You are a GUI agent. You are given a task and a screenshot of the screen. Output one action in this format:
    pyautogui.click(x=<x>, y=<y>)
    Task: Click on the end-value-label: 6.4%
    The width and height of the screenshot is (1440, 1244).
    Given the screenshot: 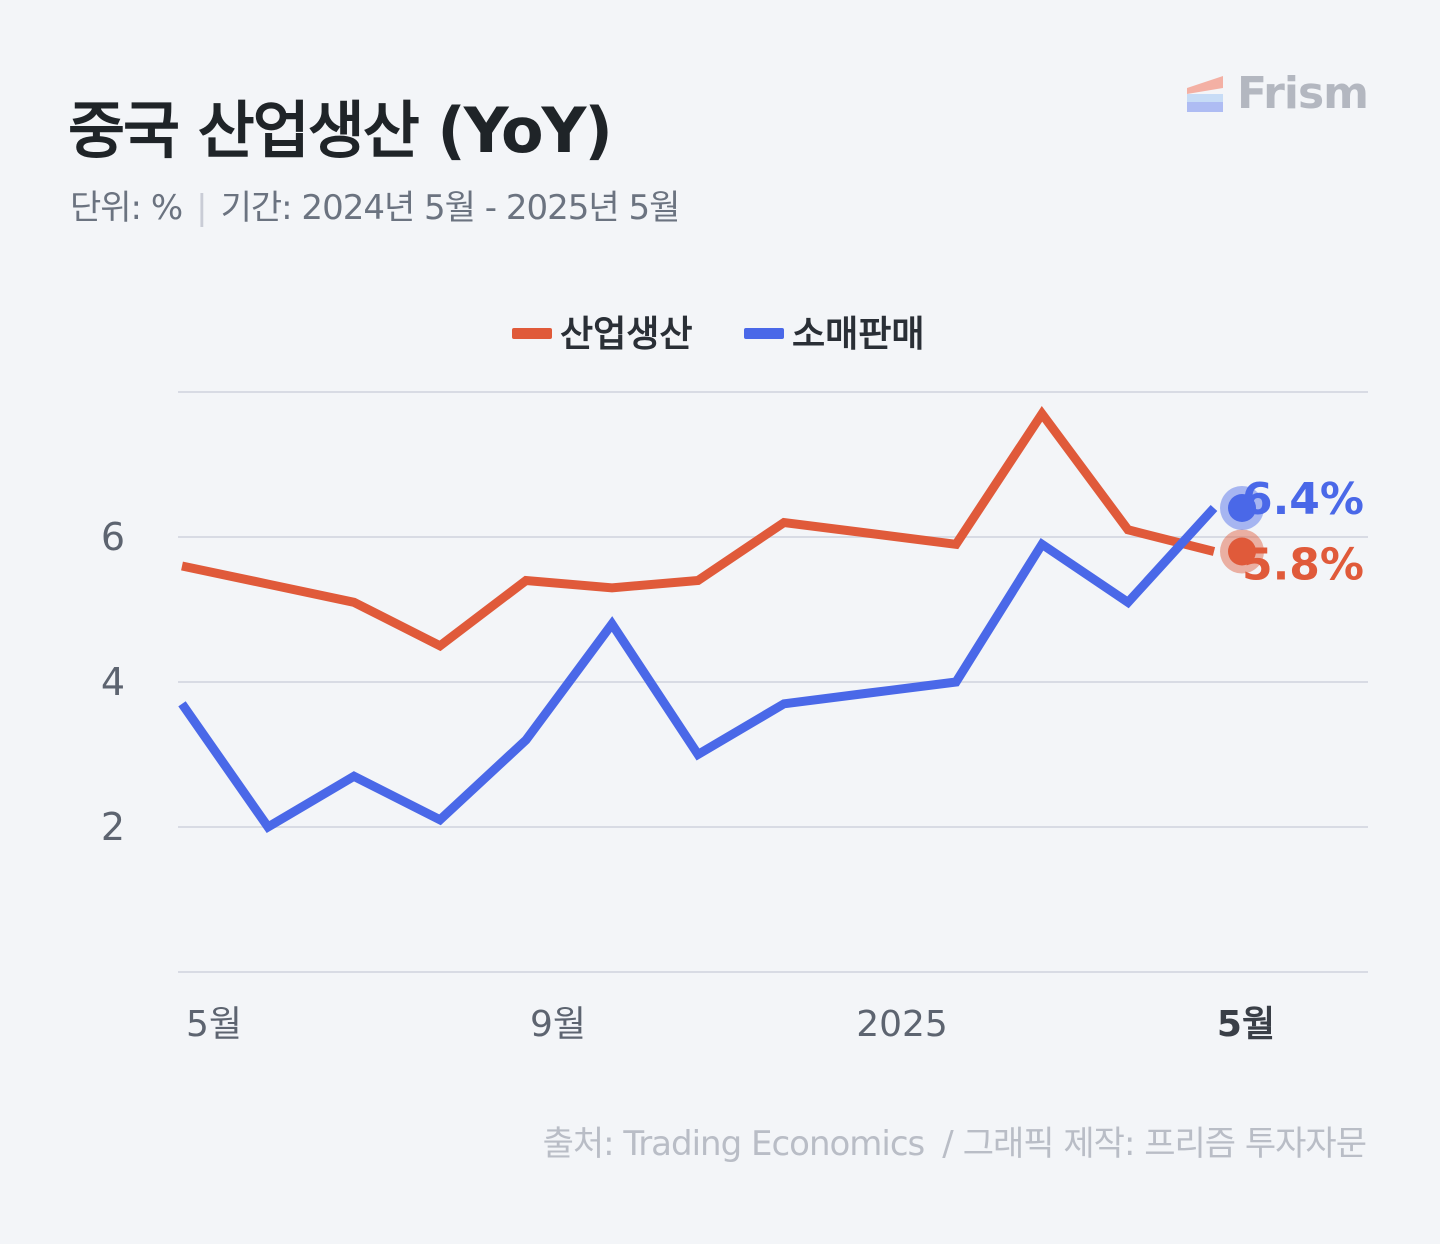 What is the action you would take?
    pyautogui.click(x=1303, y=499)
    